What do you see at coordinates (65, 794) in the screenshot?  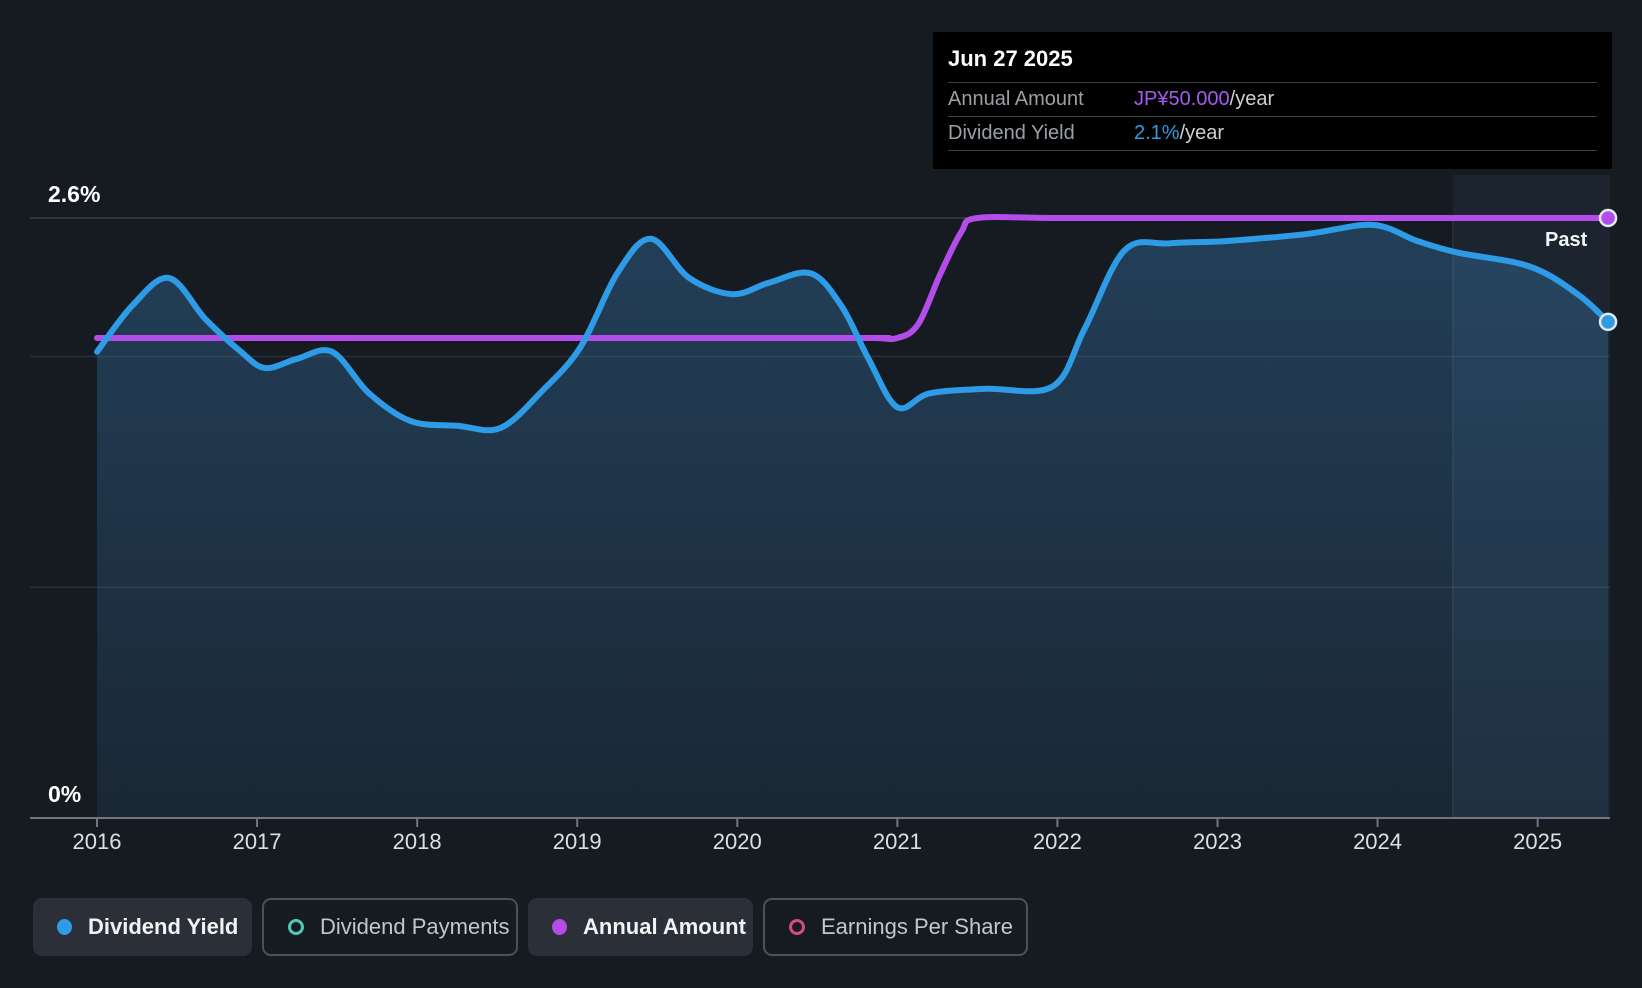 I see `y-axis-label: 0%` at bounding box center [65, 794].